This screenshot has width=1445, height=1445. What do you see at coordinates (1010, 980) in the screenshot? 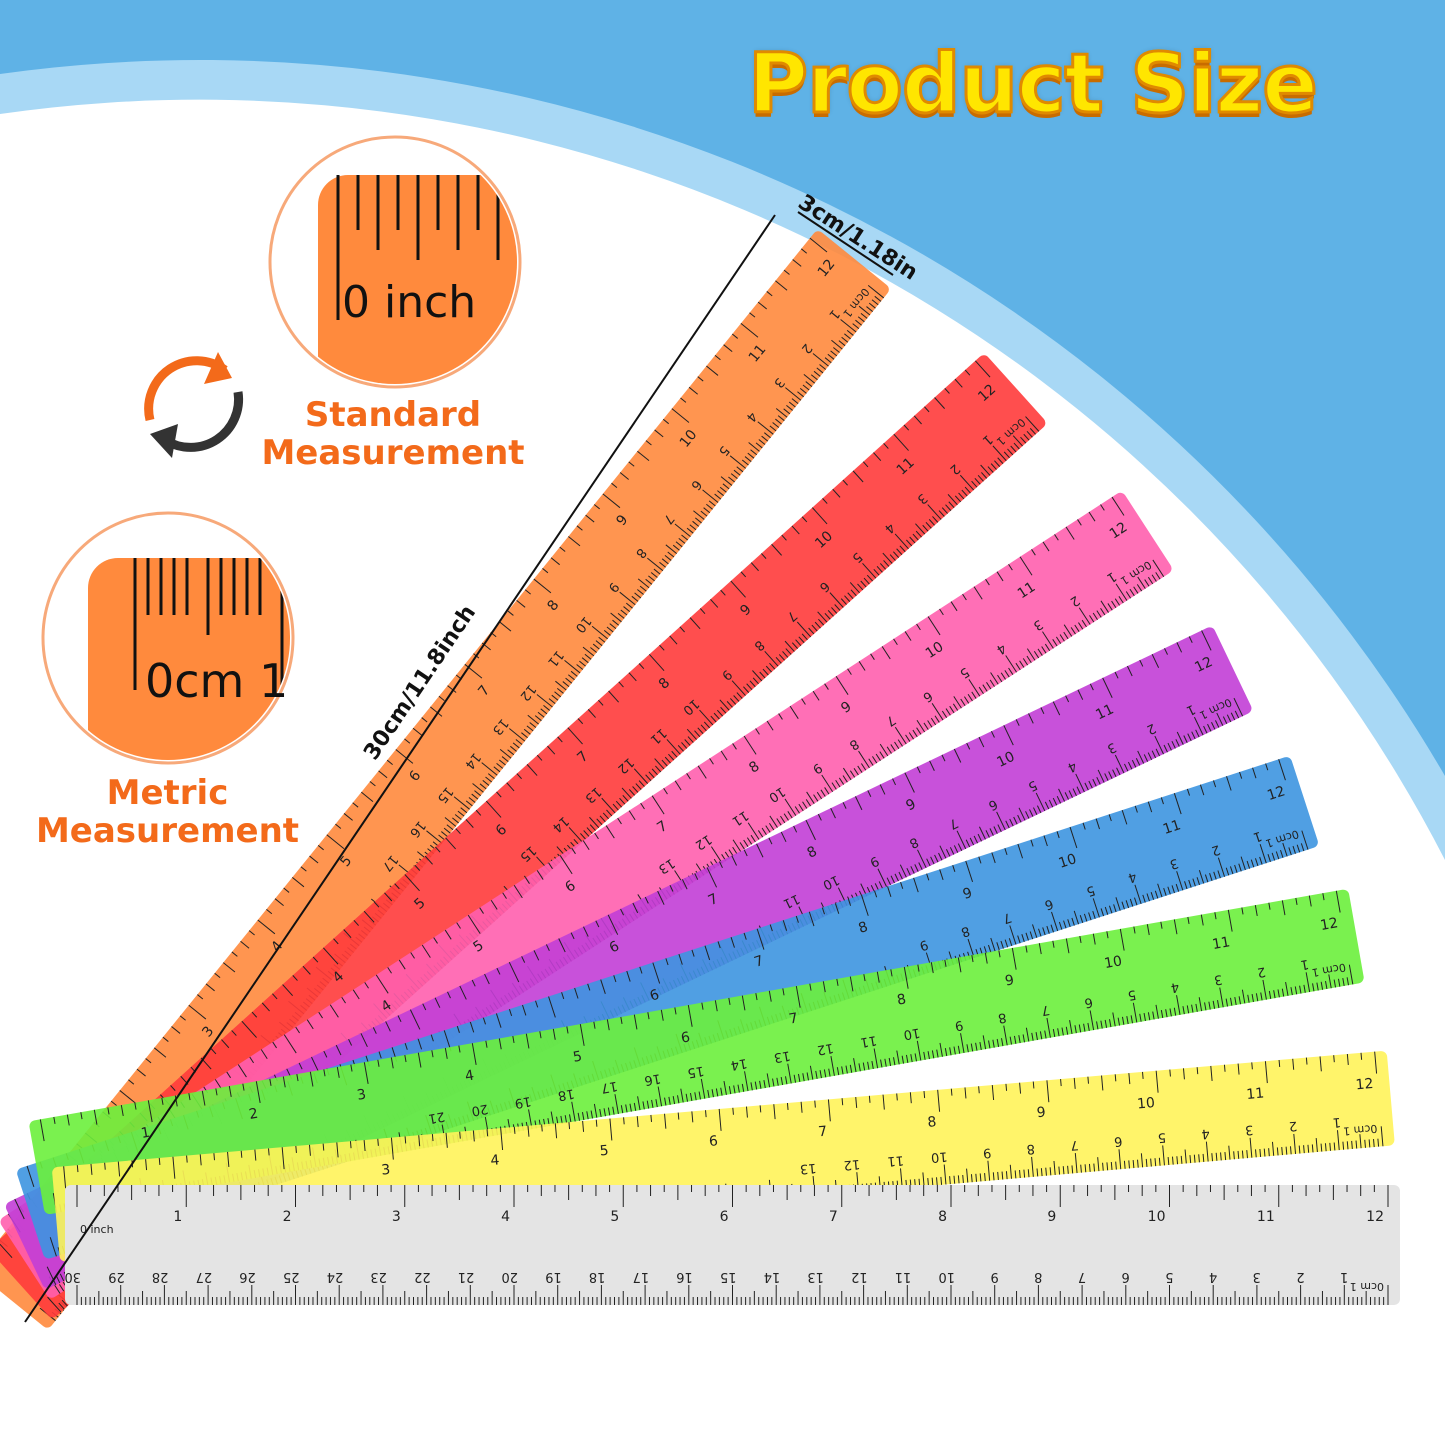
I see `inch-label: 9` at bounding box center [1010, 980].